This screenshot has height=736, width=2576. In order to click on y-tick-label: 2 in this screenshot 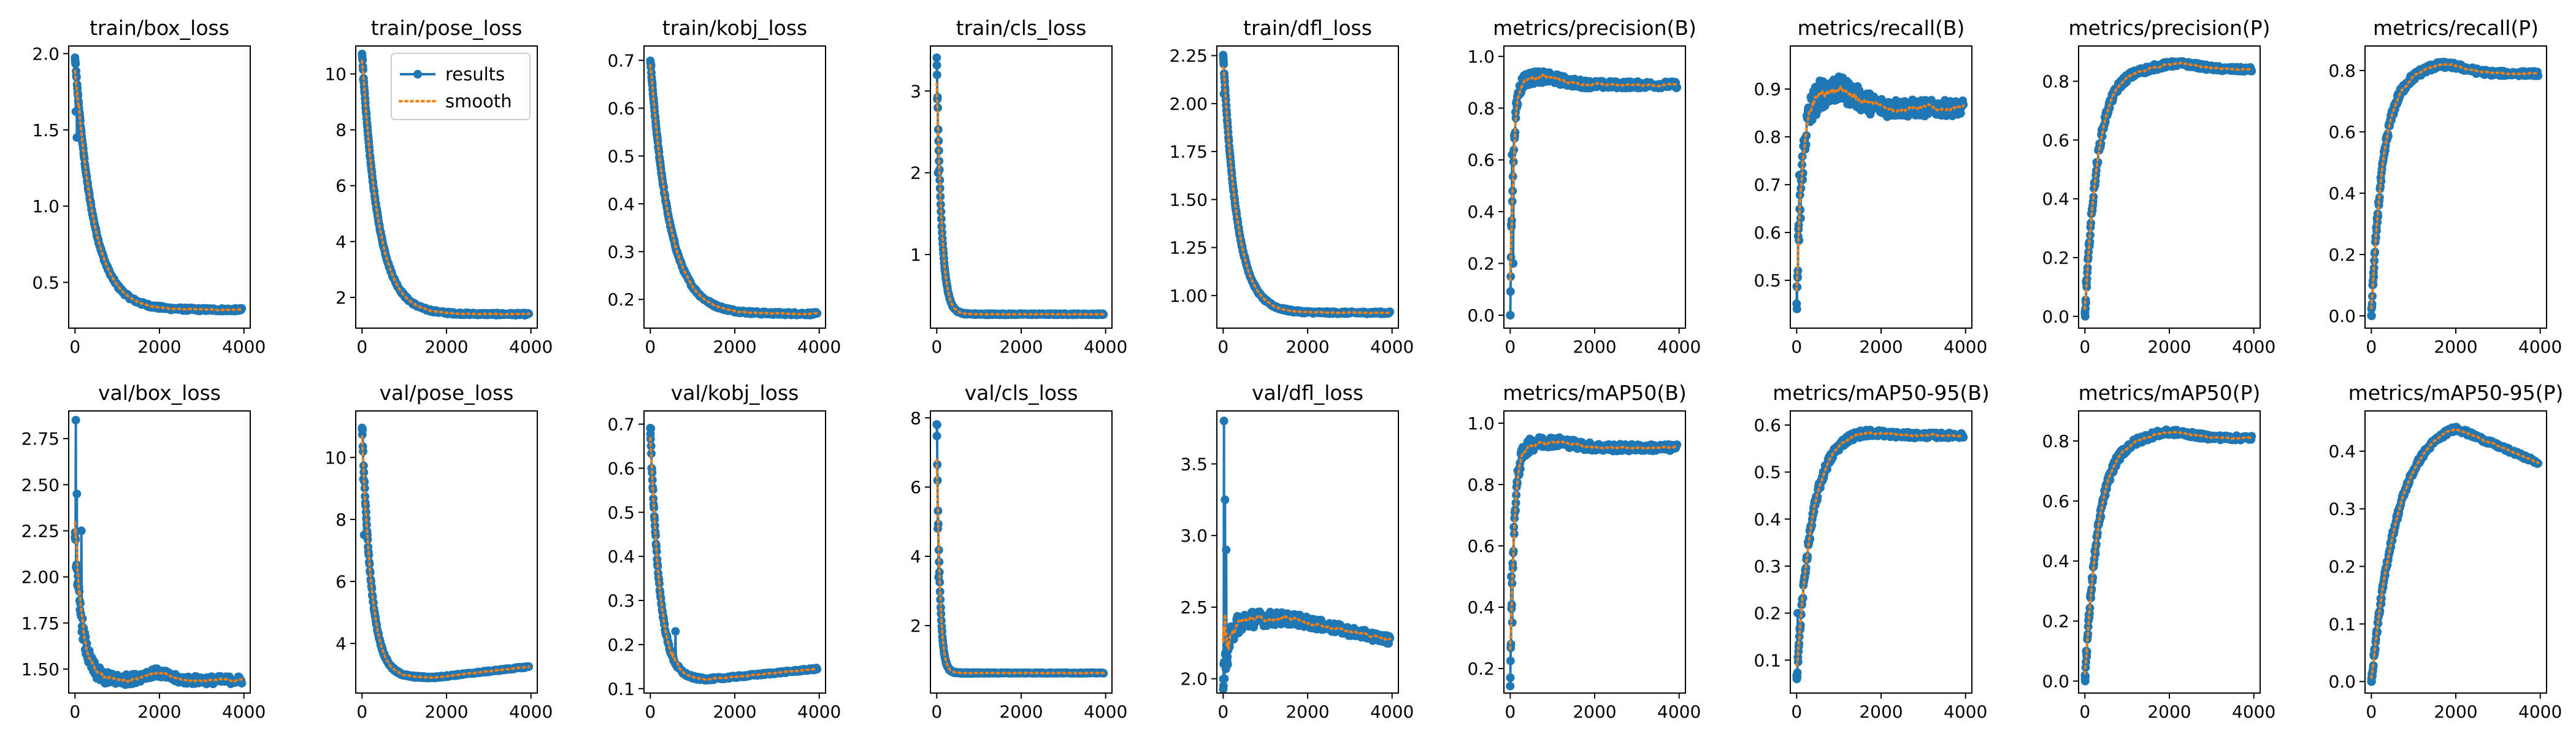, I will do `click(341, 298)`.